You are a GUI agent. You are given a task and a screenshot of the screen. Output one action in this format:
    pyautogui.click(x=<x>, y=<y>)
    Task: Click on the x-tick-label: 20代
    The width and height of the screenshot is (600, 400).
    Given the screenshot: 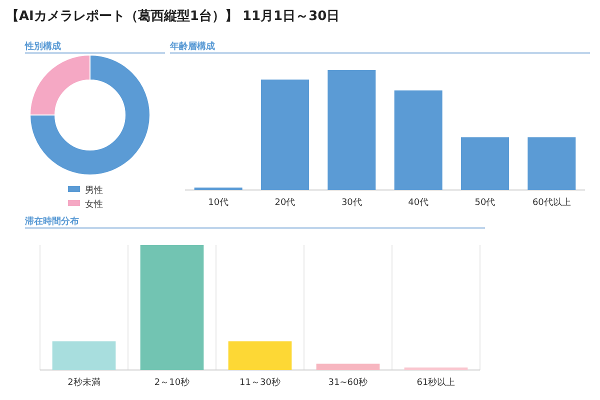 What is the action you would take?
    pyautogui.click(x=285, y=202)
    